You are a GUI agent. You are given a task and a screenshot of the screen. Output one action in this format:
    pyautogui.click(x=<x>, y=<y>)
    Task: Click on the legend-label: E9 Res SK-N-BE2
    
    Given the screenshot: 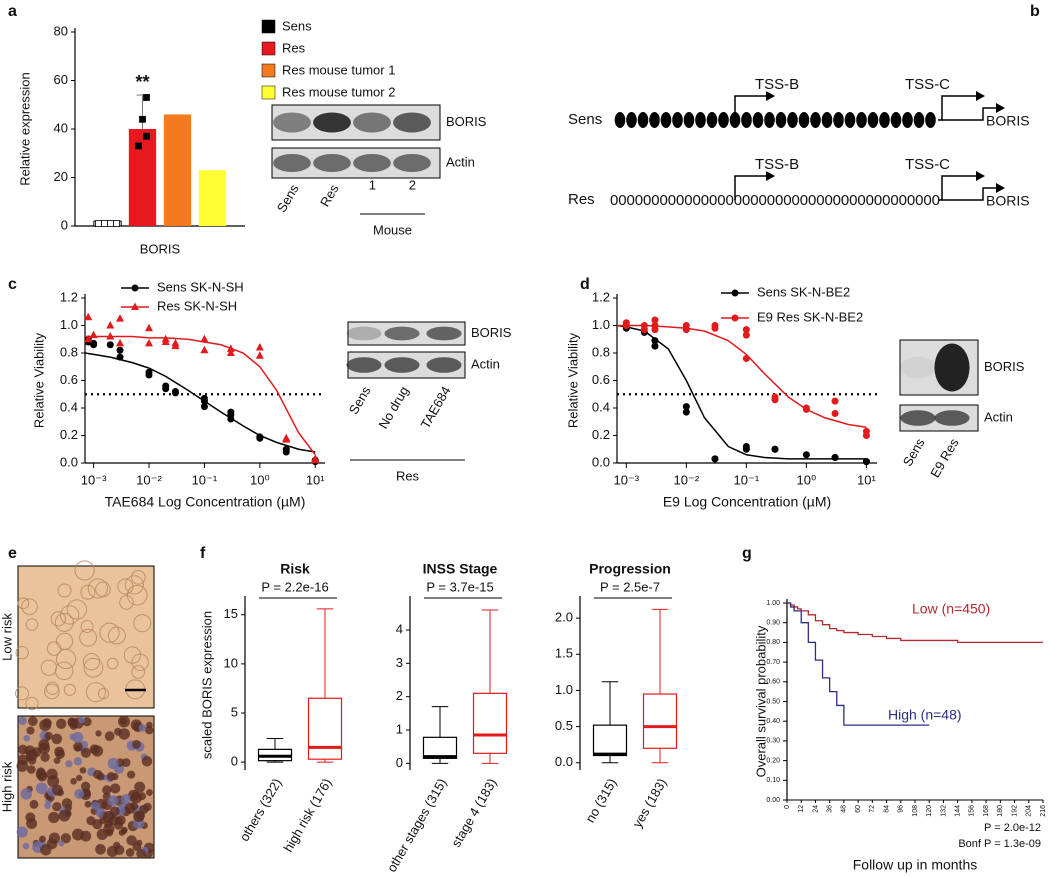 What is the action you would take?
    pyautogui.click(x=810, y=316)
    